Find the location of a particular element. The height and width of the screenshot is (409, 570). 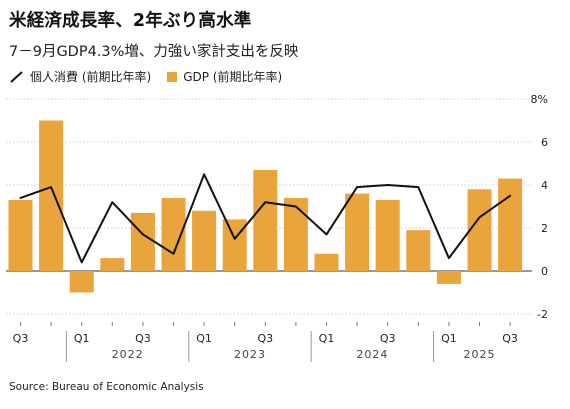

y-tick-label: -2 is located at coordinates (542, 314).